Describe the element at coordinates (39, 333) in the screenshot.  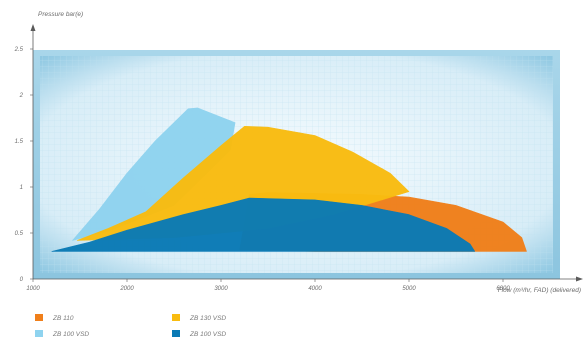
I see `legend-swatch-zb100vsd-light` at that location.